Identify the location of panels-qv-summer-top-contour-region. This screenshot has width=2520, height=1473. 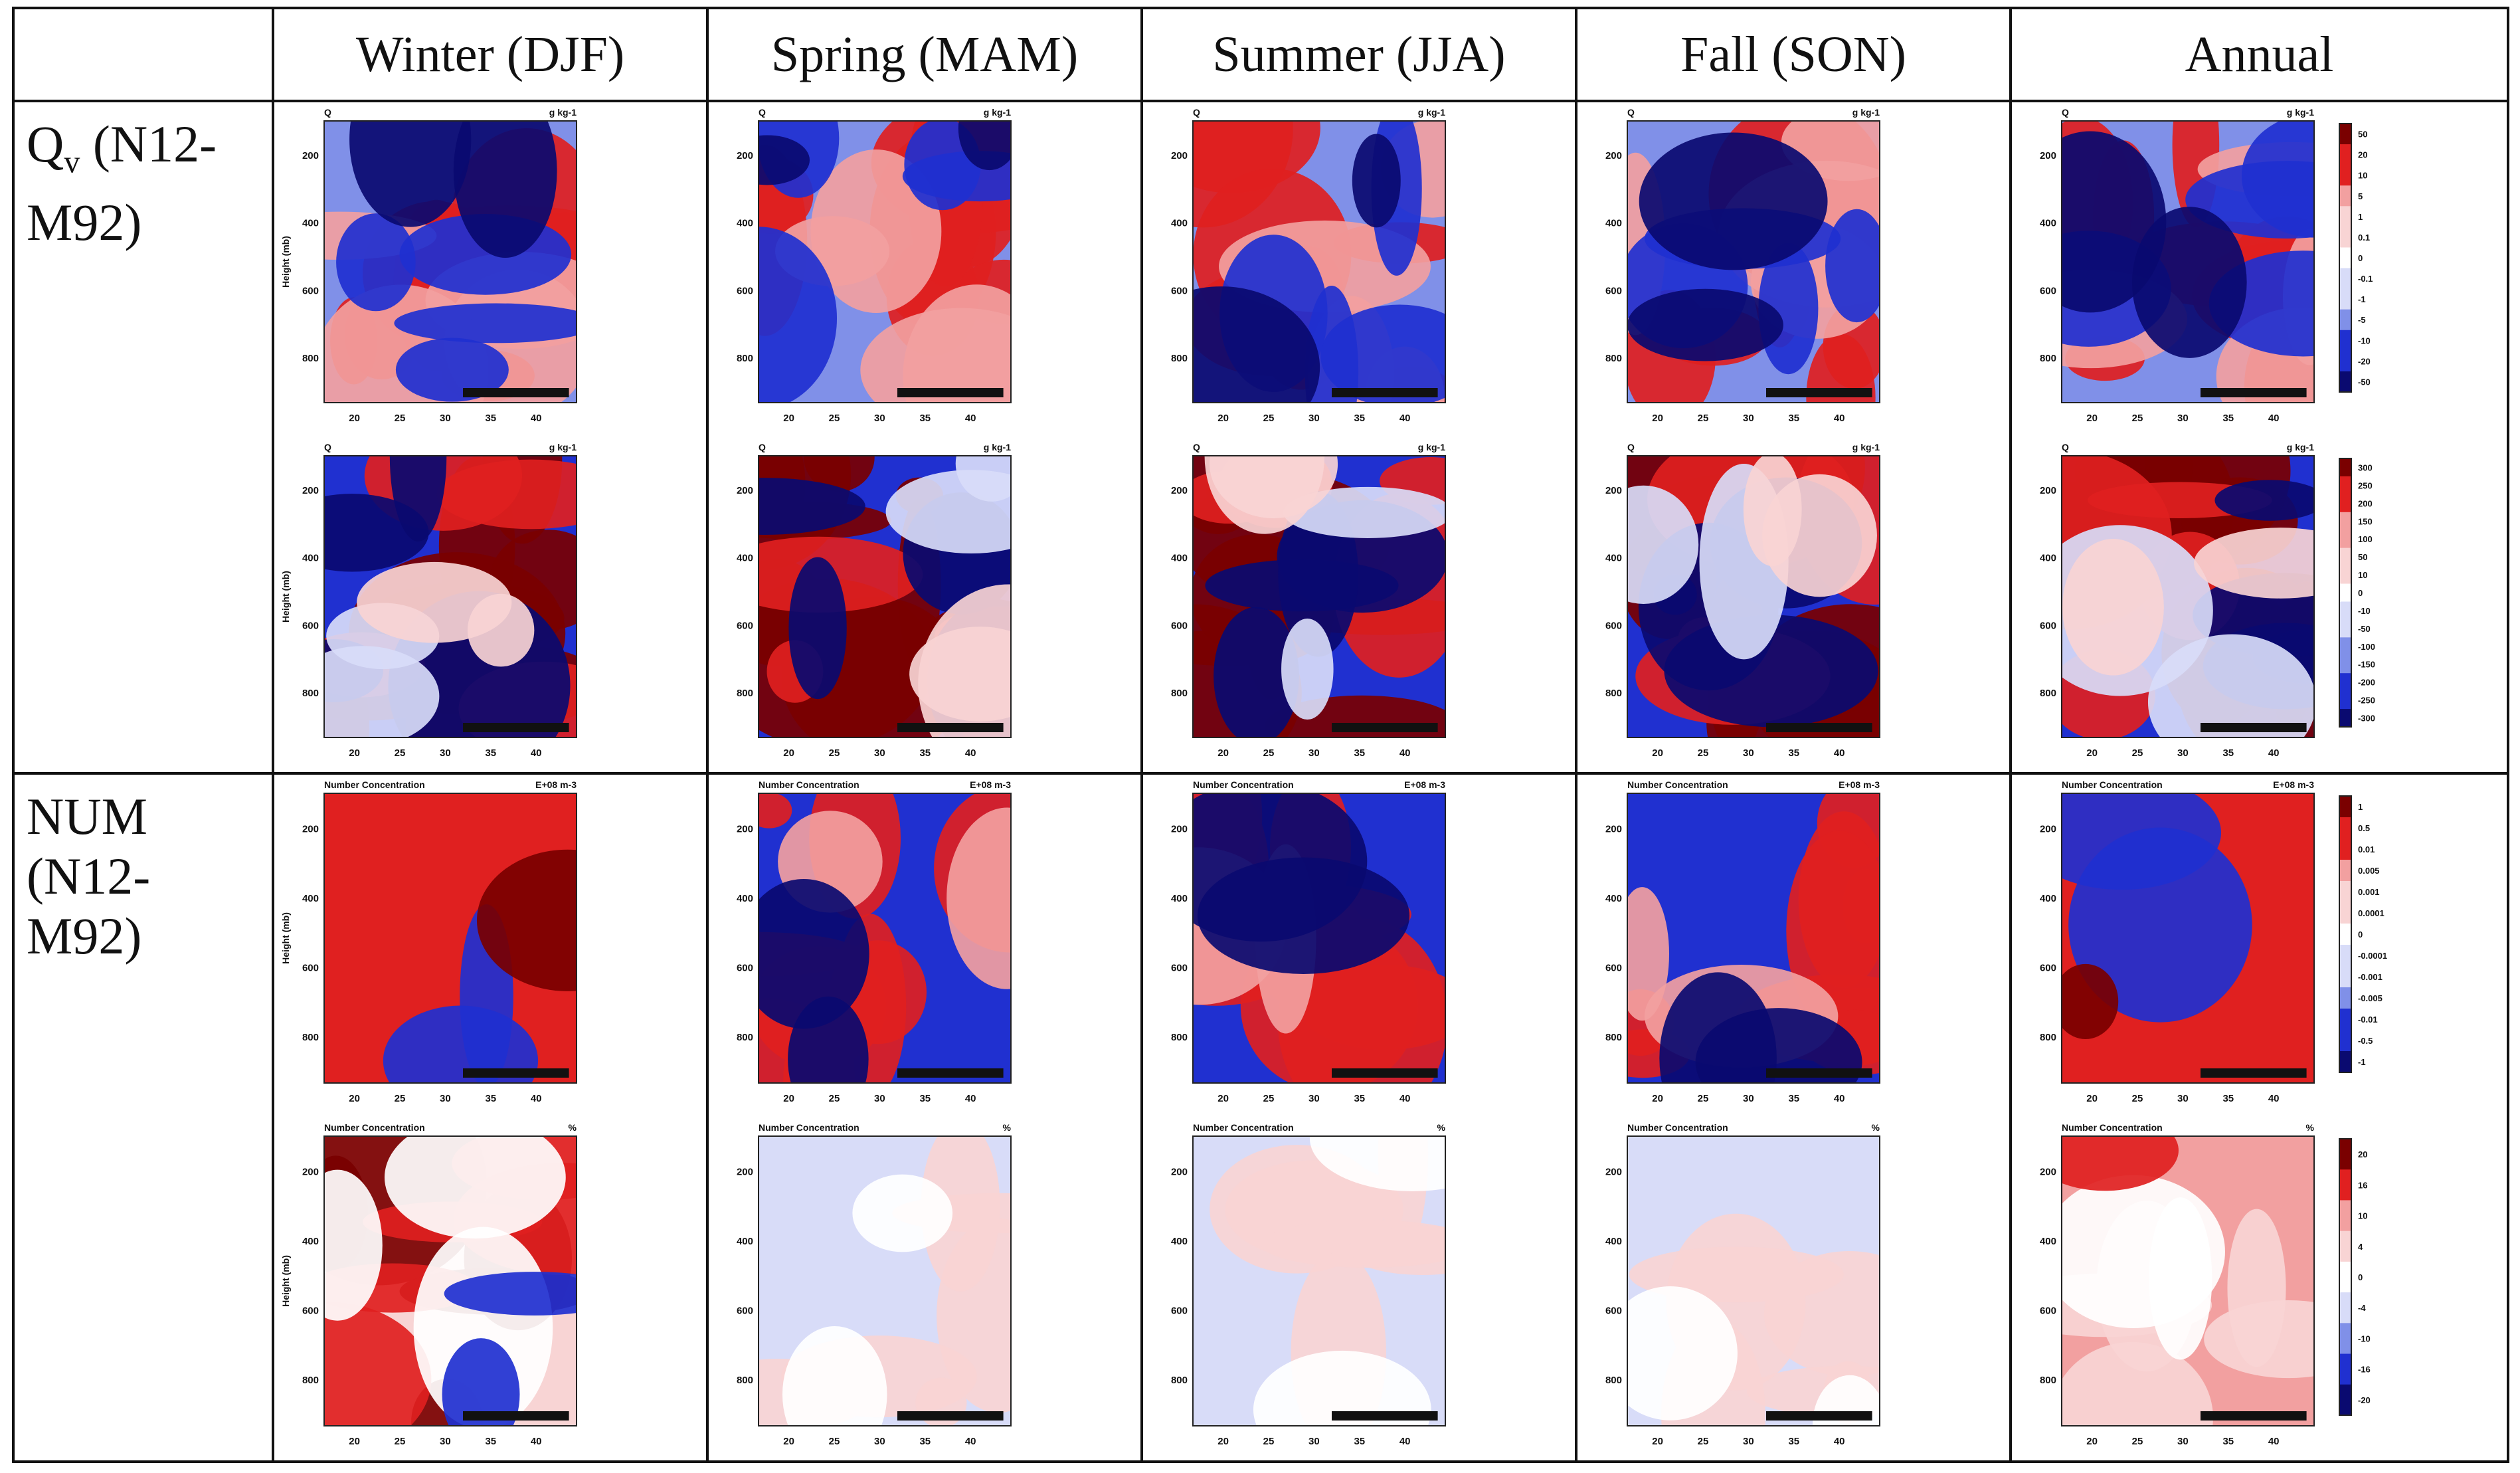
(1376, 181).